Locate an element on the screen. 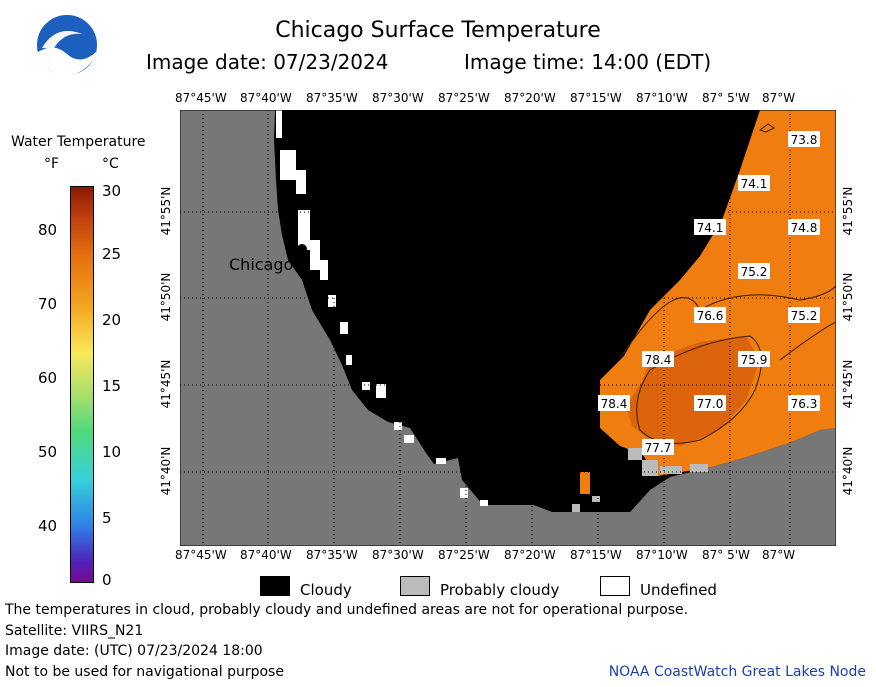 The image size is (876, 687). page-title: Chicago Surface Temperature is located at coordinates (438, 30).